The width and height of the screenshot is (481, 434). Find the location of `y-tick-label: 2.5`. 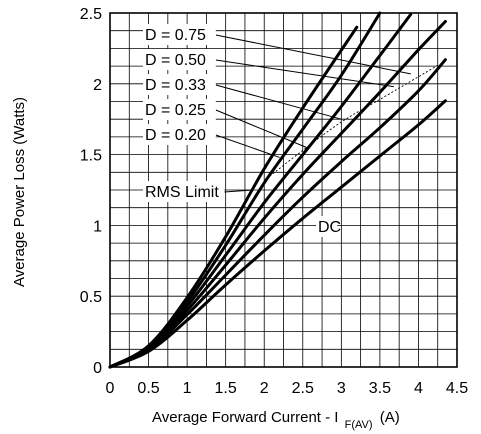

y-tick-label: 2.5 is located at coordinates (91, 14).